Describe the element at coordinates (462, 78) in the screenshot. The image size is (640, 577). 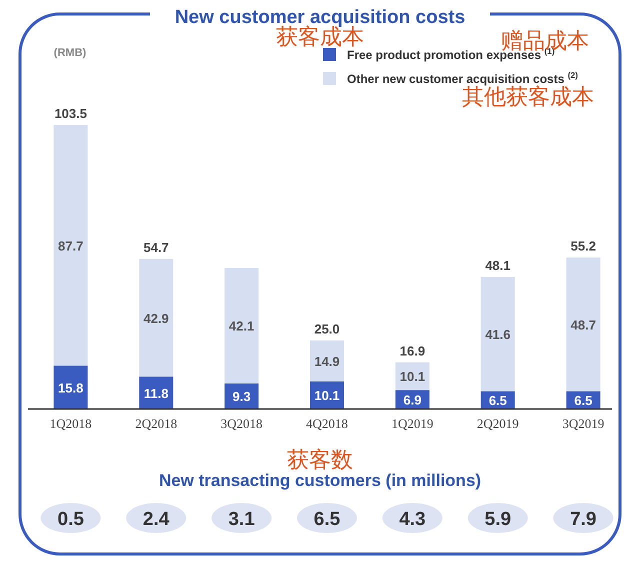
I see `legend-label: Other new customer acquisition costs $^{(2)}$` at that location.